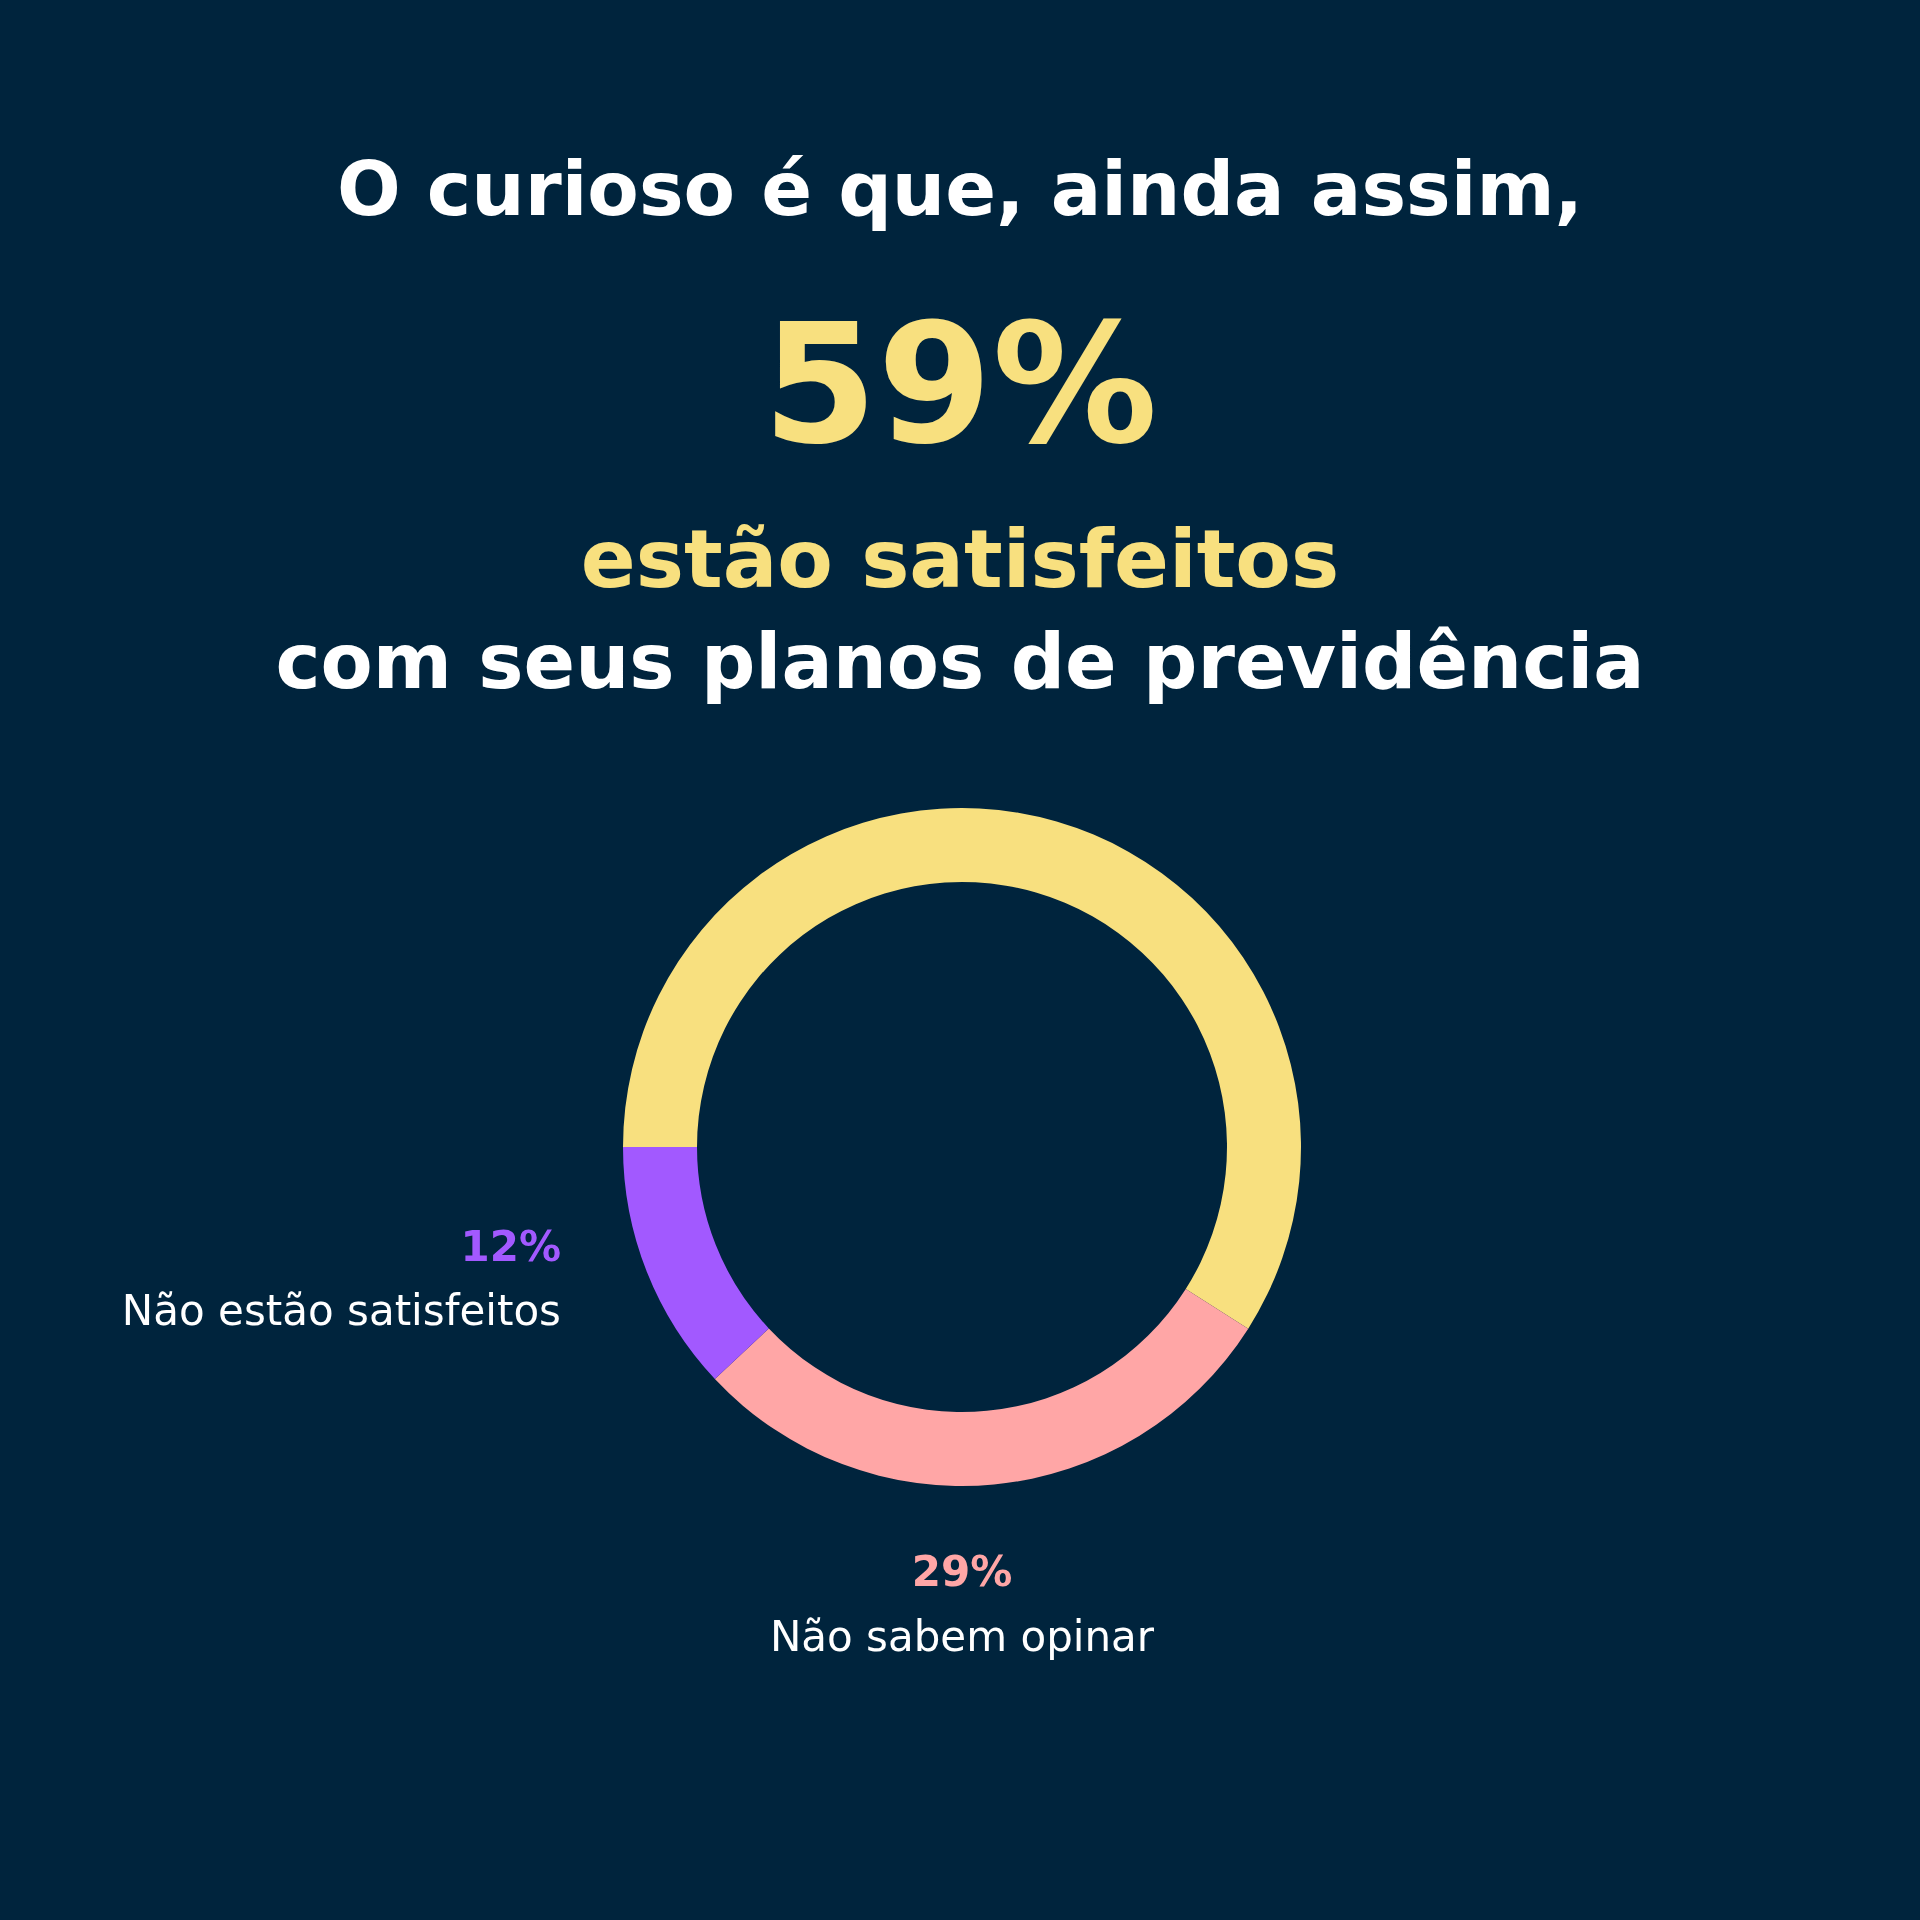  I want to click on slice-label: Não sabem opinar, so click(962, 1636).